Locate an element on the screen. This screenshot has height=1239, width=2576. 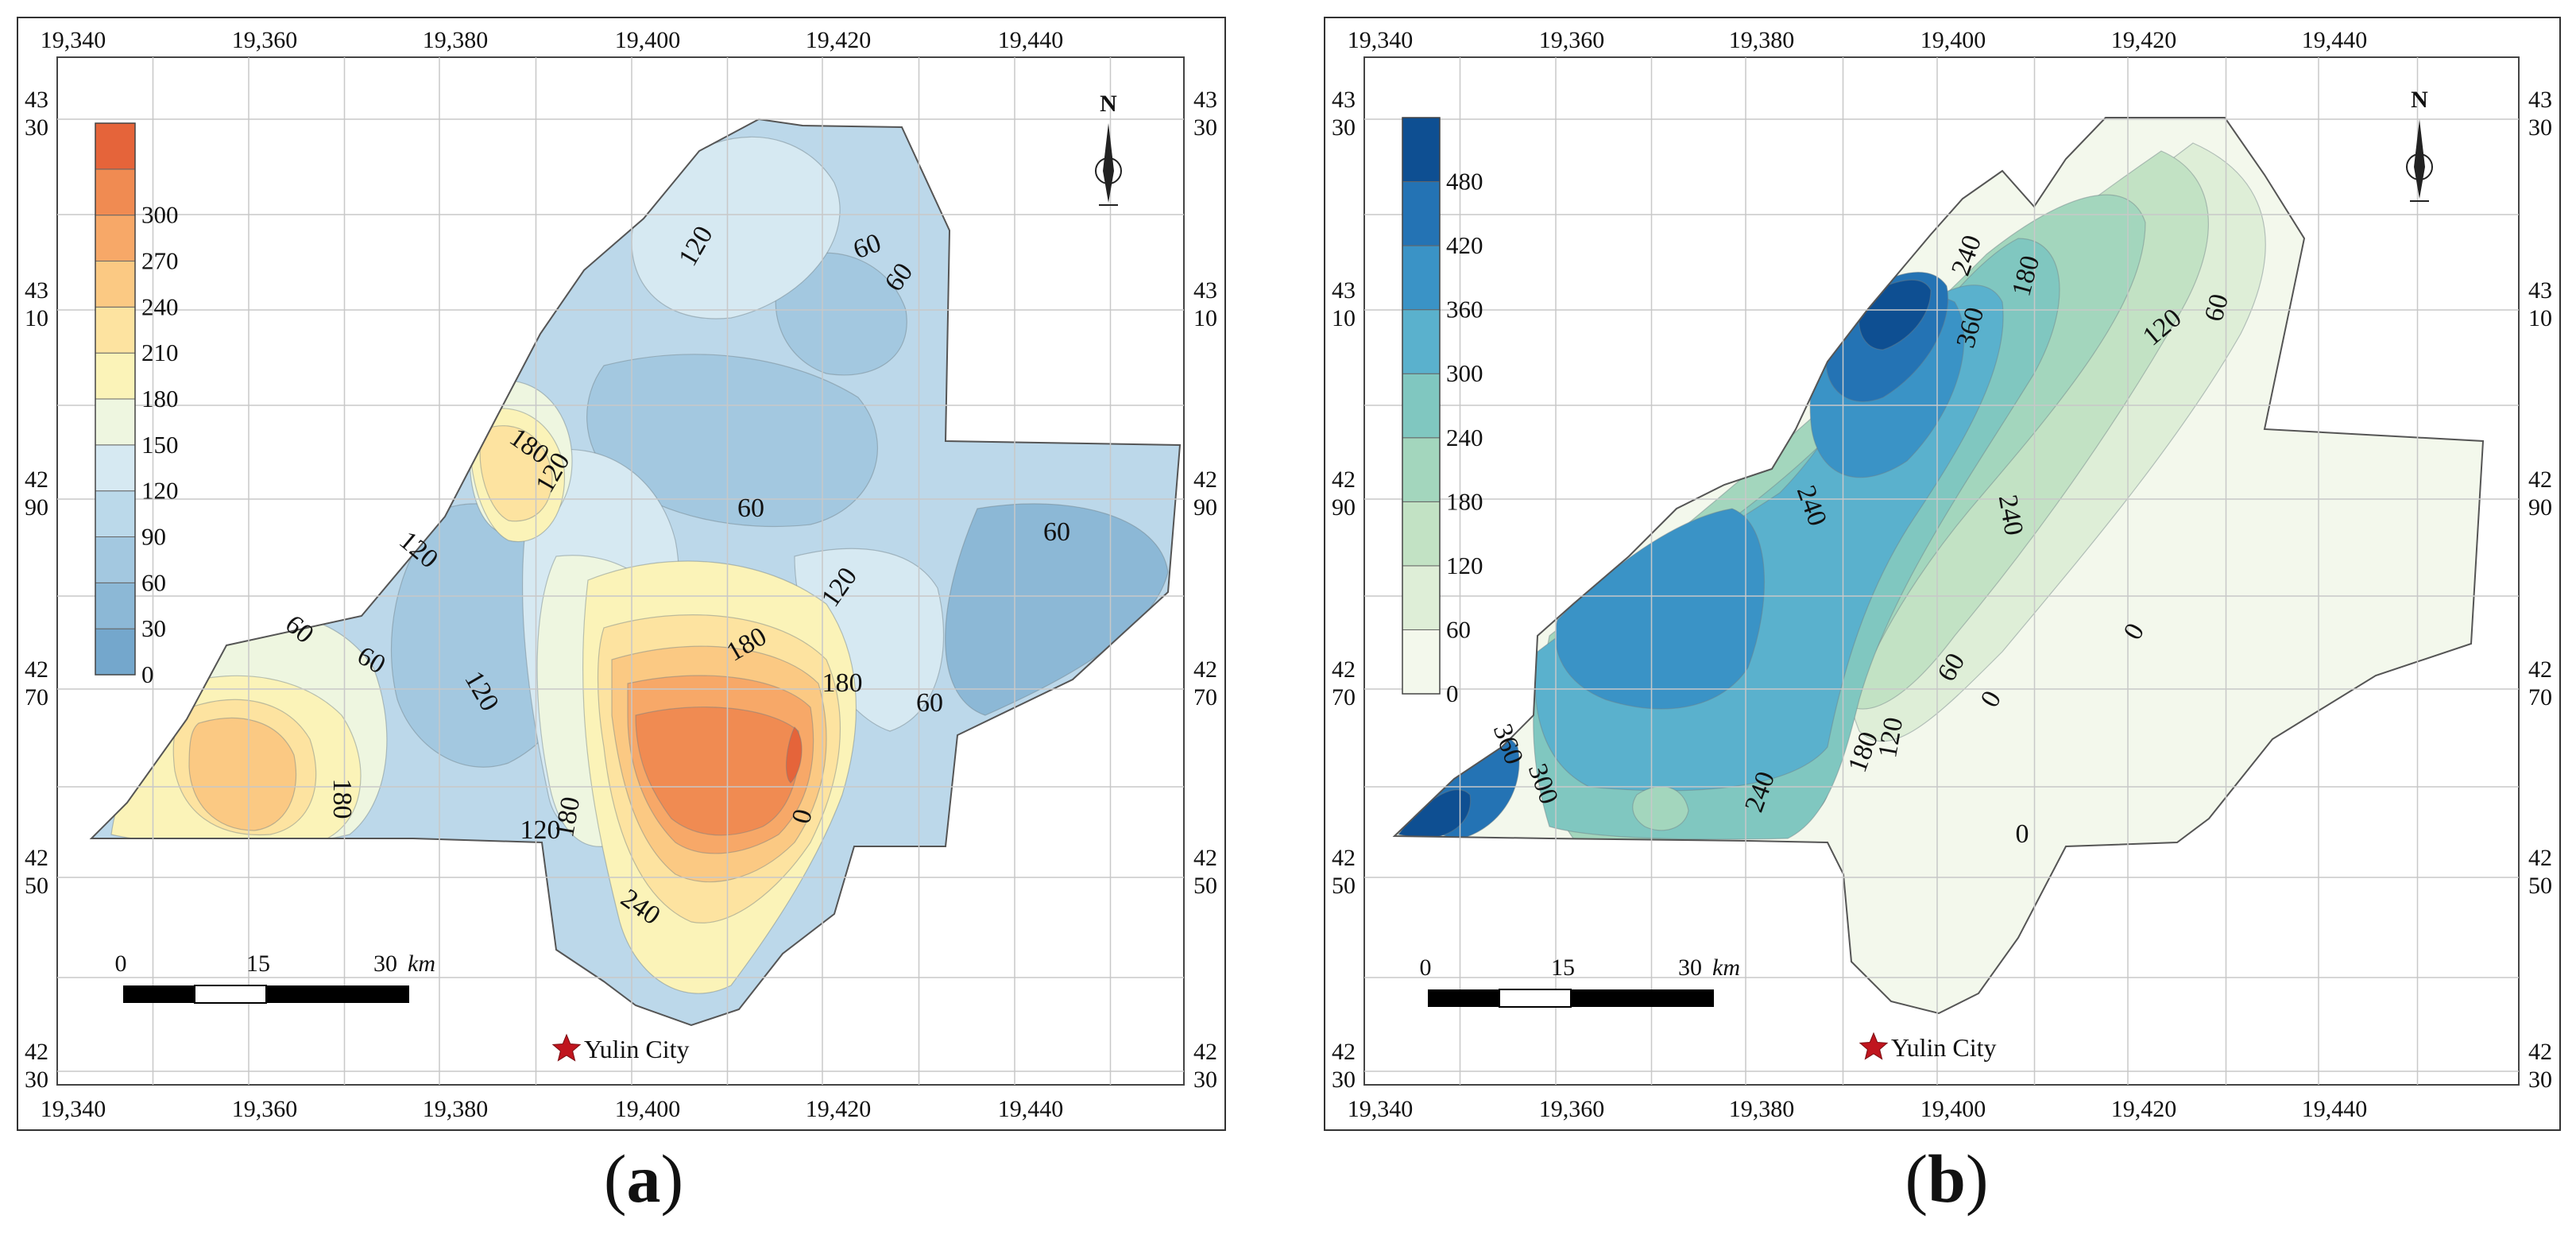
legend-frame is located at coordinates (116, 399).